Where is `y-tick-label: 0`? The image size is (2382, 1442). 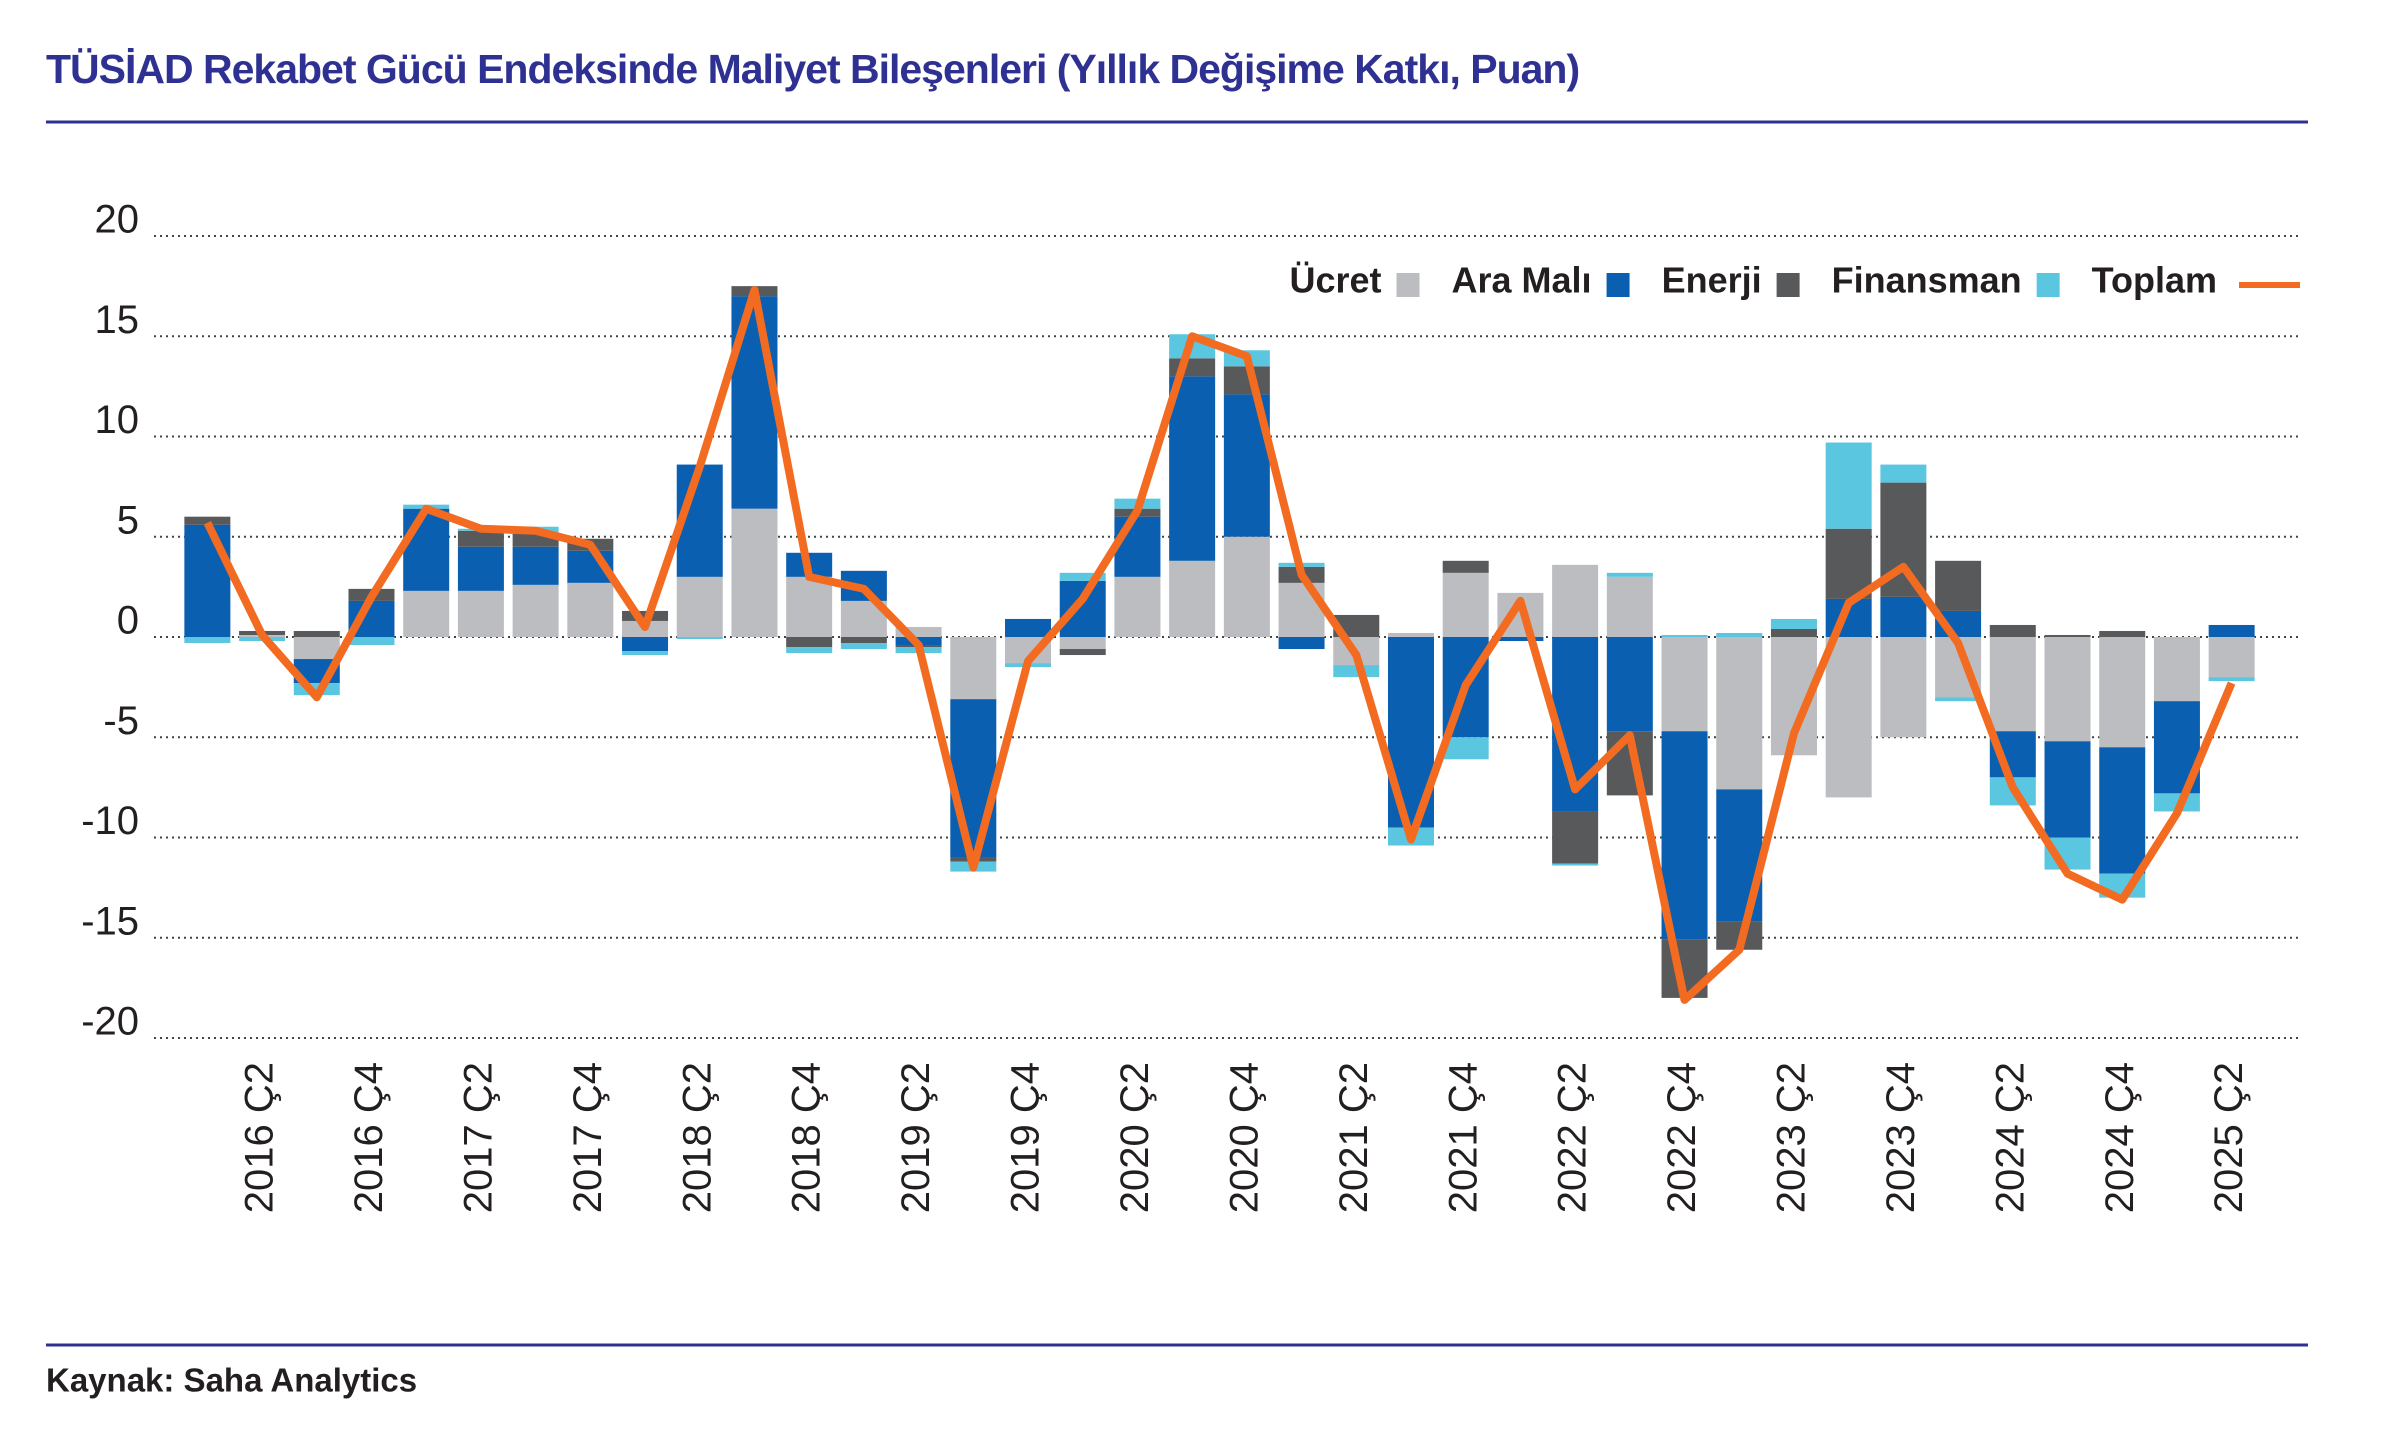
y-tick-label: 0 is located at coordinates (128, 621).